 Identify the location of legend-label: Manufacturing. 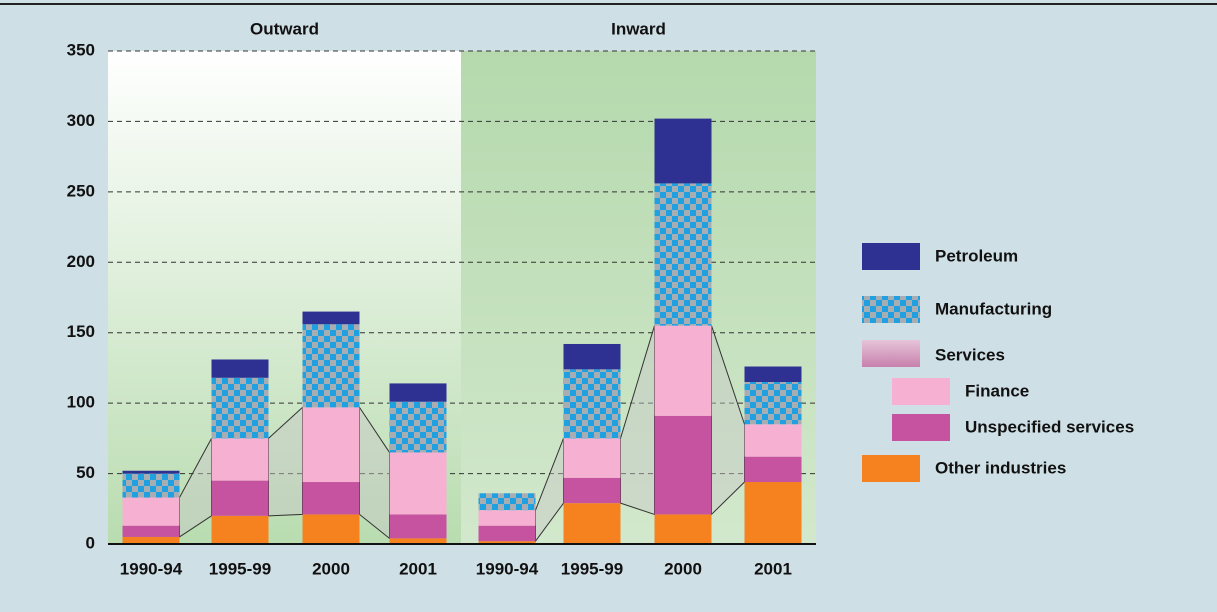
(993, 308).